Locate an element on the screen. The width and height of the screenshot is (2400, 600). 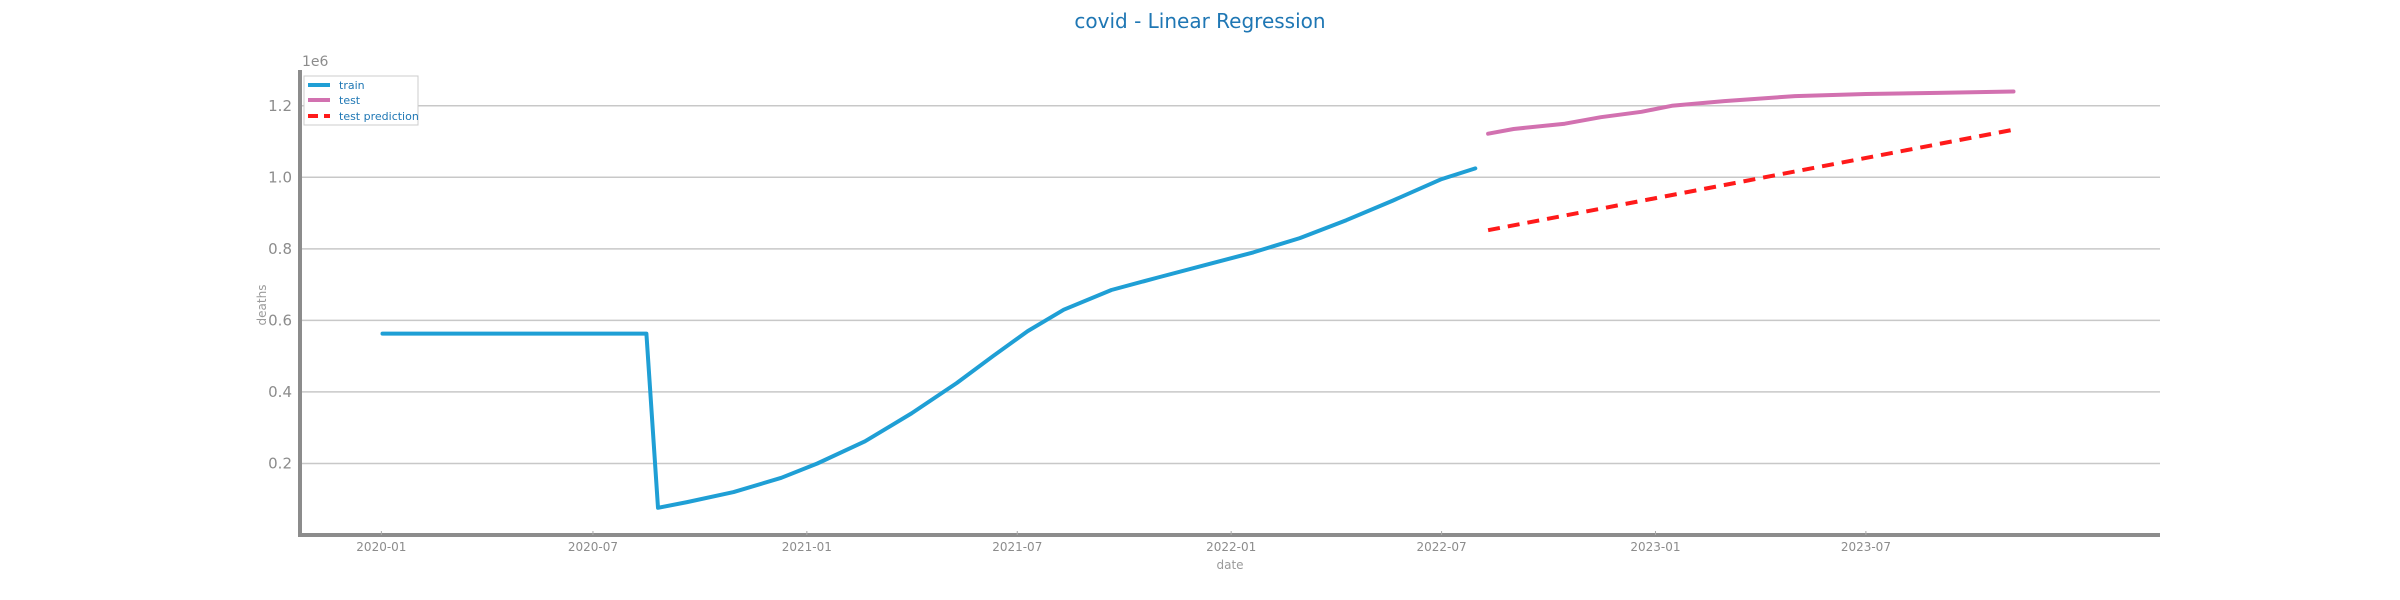
y-tick-label: 1.0 is located at coordinates (280, 177).